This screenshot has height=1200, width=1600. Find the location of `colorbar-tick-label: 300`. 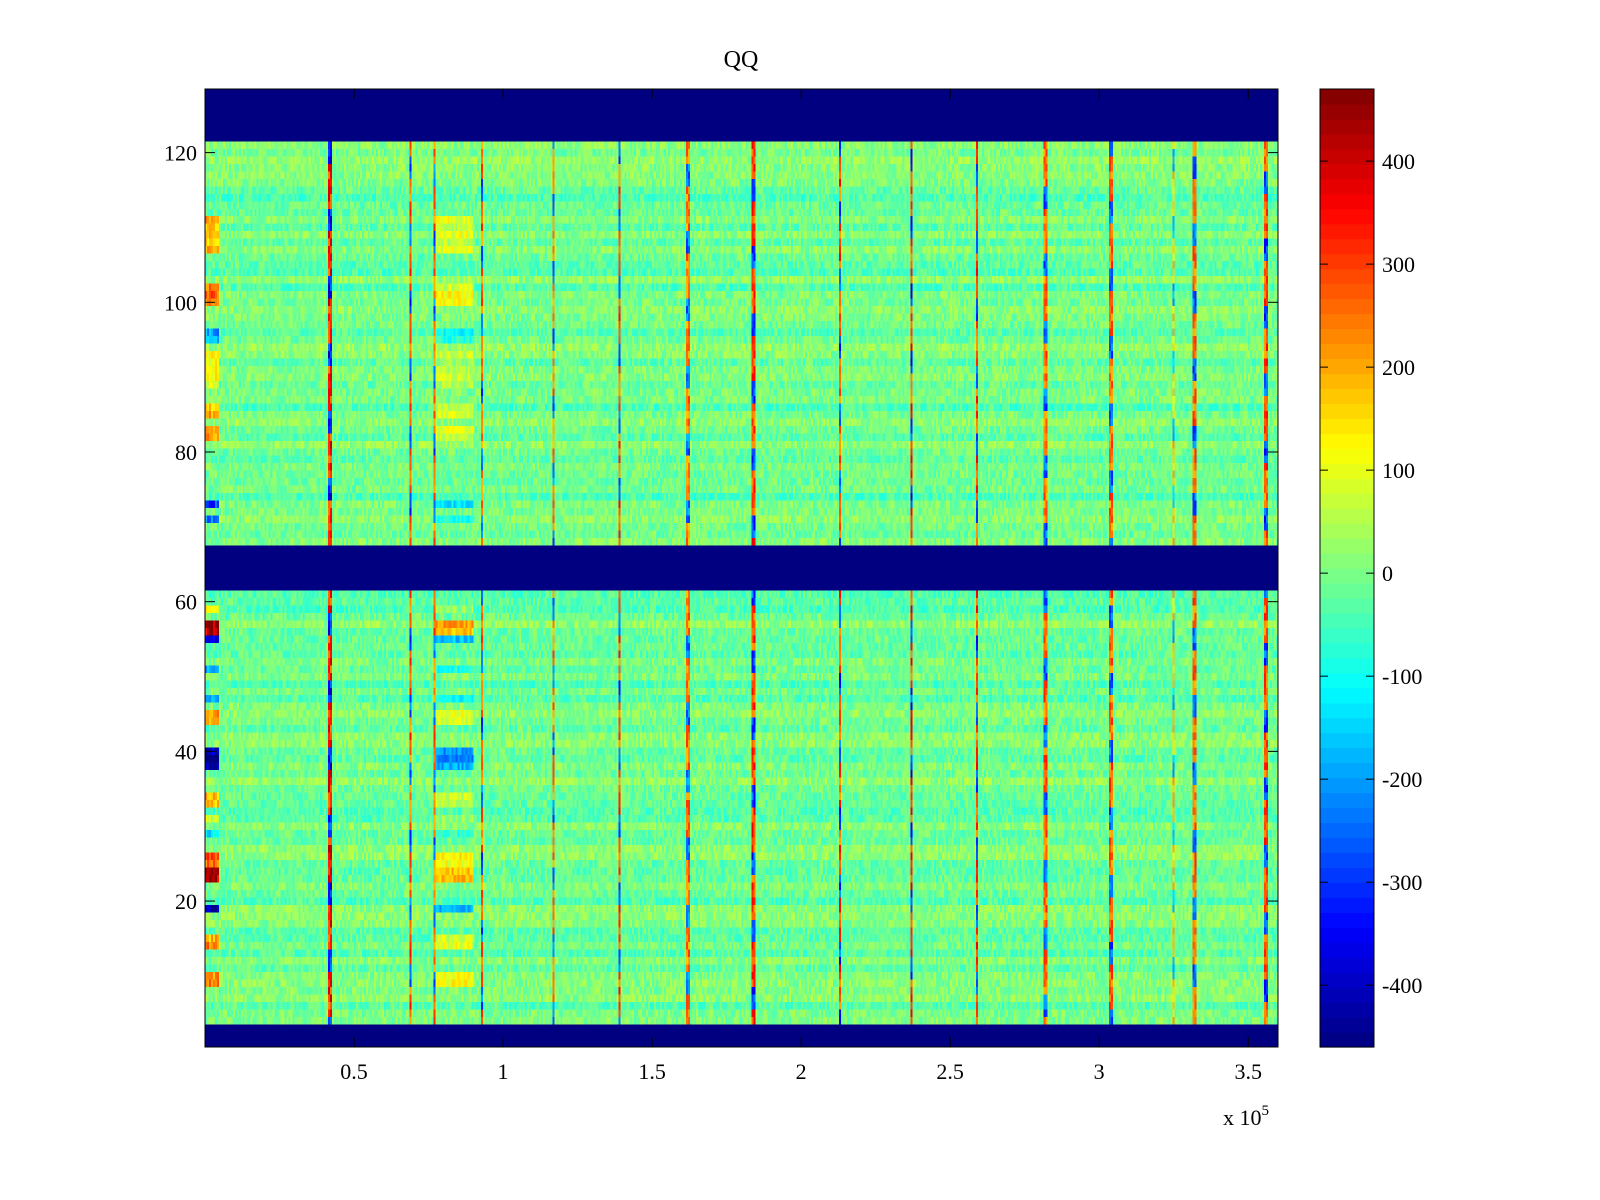

colorbar-tick-label: 300 is located at coordinates (1398, 264).